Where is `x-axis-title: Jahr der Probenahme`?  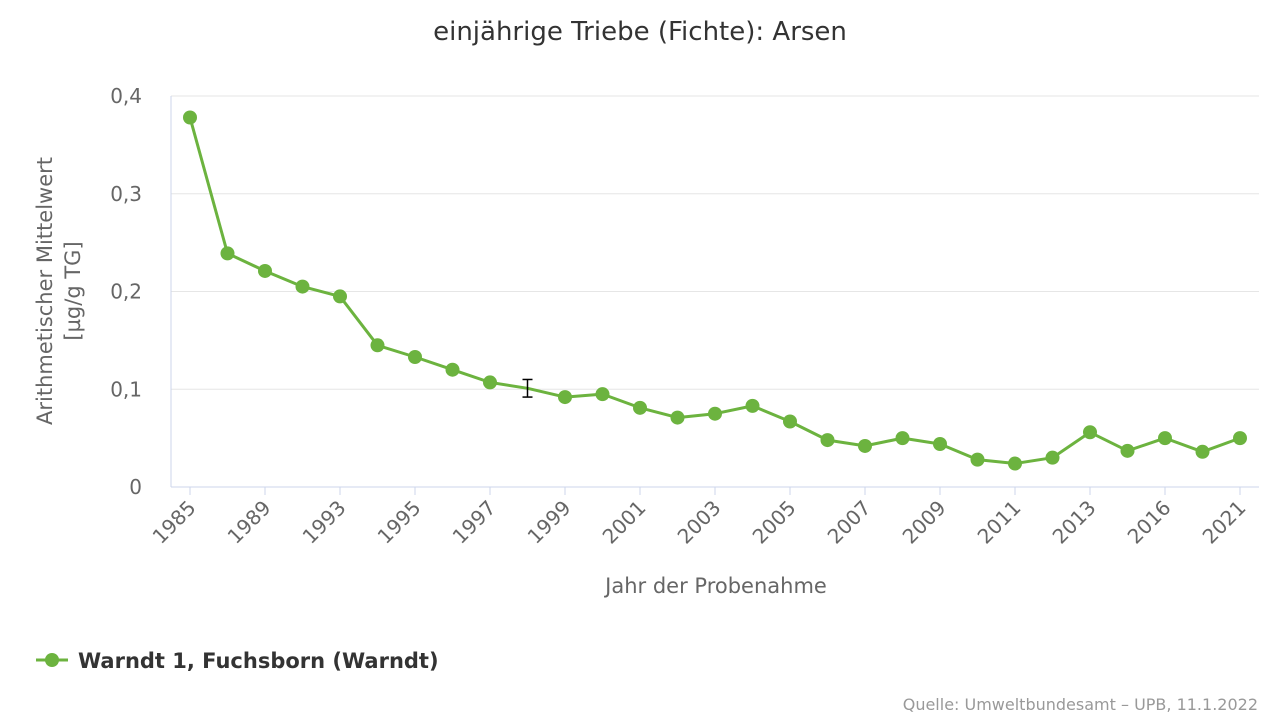 x-axis-title: Jahr der Probenahme is located at coordinates (715, 586).